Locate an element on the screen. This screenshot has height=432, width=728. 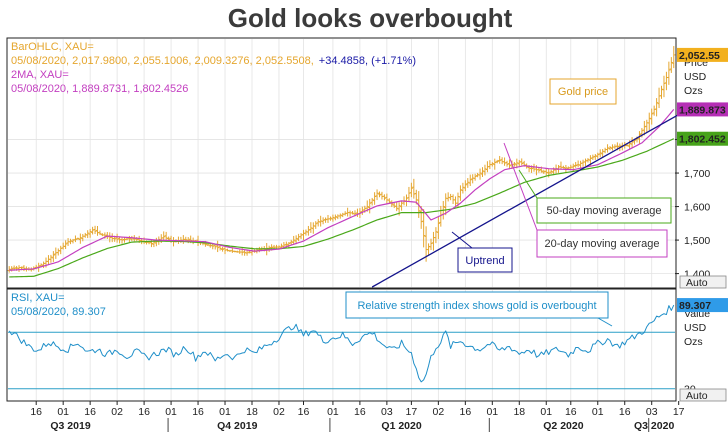
xtick-label-44: 02 is located at coordinates (117, 412).